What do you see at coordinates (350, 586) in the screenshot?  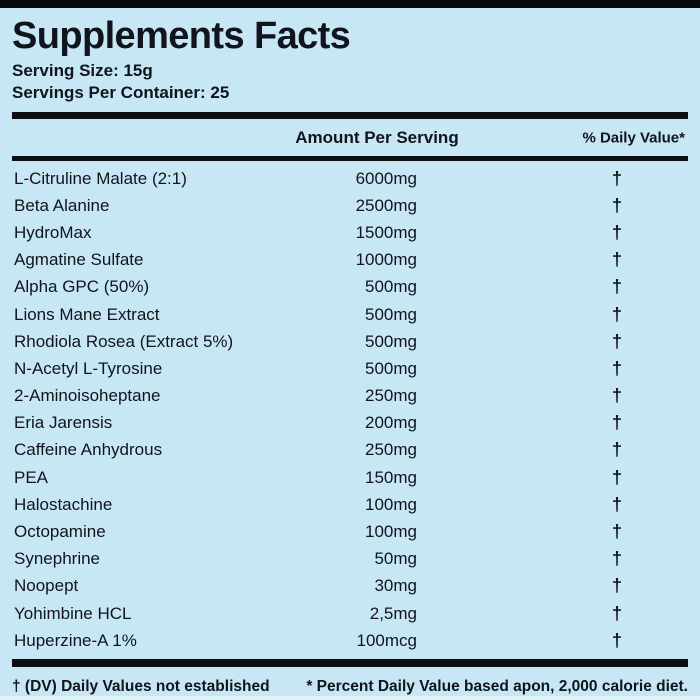 I see `table-row: Noopept 30mg †` at bounding box center [350, 586].